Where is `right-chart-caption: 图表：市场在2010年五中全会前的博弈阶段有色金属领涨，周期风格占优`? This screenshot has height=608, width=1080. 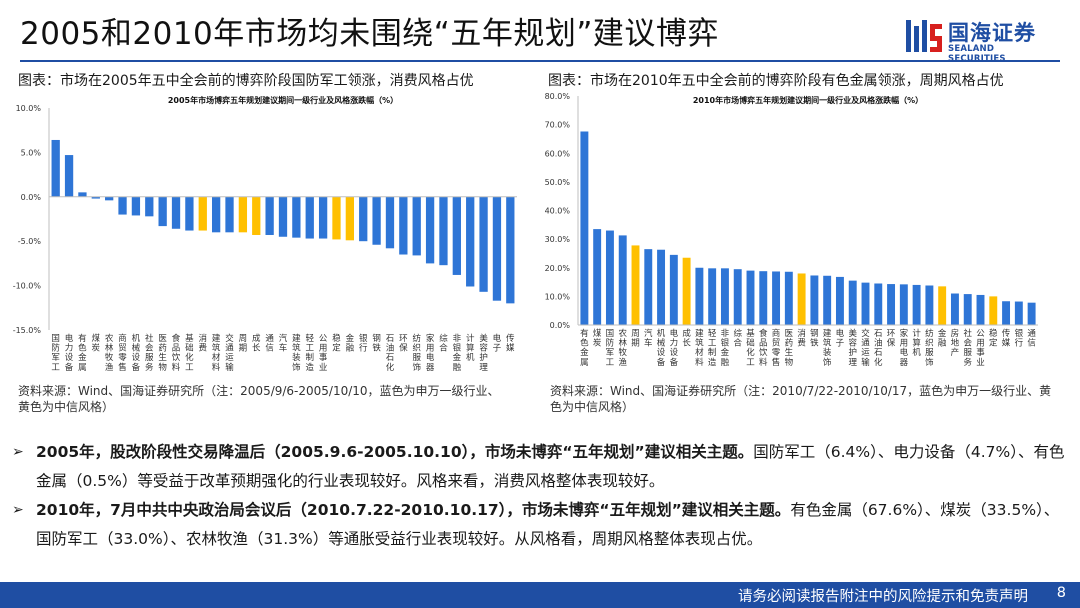 right-chart-caption: 图表：市场在2010年五中全会前的博弈阶段有色金属领涨，周期风格占优 is located at coordinates (776, 81).